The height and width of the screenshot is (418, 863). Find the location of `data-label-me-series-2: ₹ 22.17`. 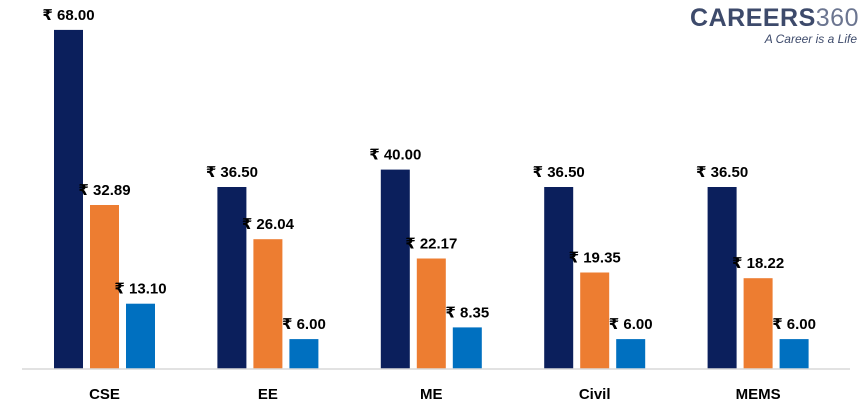

data-label-me-series-2: ₹ 22.17 is located at coordinates (431, 244).